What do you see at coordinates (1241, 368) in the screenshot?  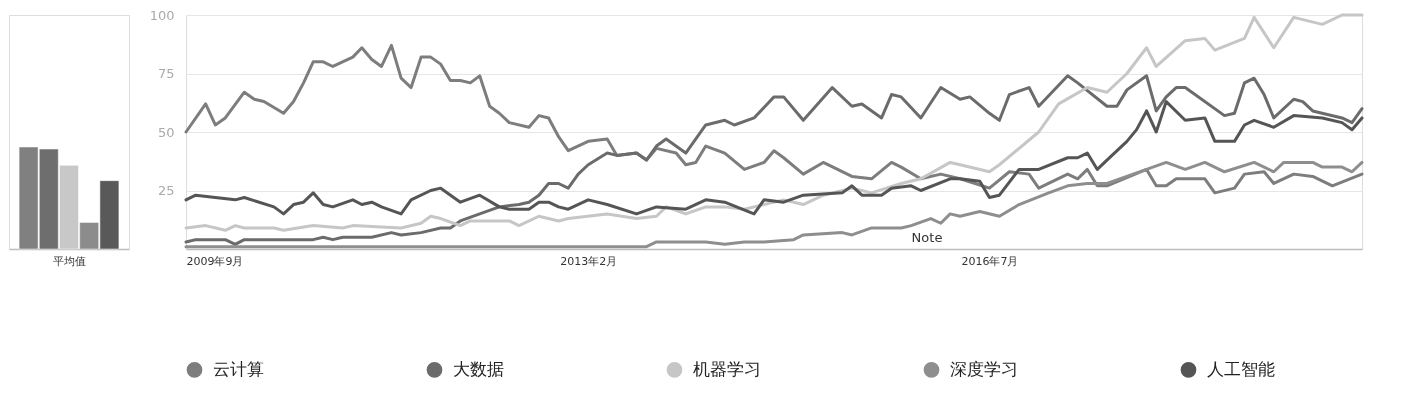 I see `legend-label: 人工智能` at bounding box center [1241, 368].